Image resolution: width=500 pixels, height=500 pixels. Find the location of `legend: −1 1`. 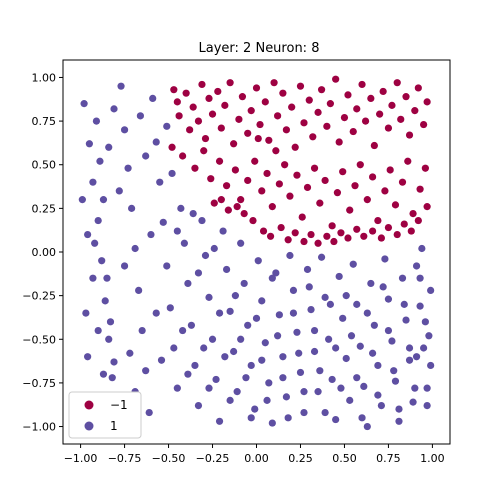

legend: −1 1 is located at coordinates (105, 415).